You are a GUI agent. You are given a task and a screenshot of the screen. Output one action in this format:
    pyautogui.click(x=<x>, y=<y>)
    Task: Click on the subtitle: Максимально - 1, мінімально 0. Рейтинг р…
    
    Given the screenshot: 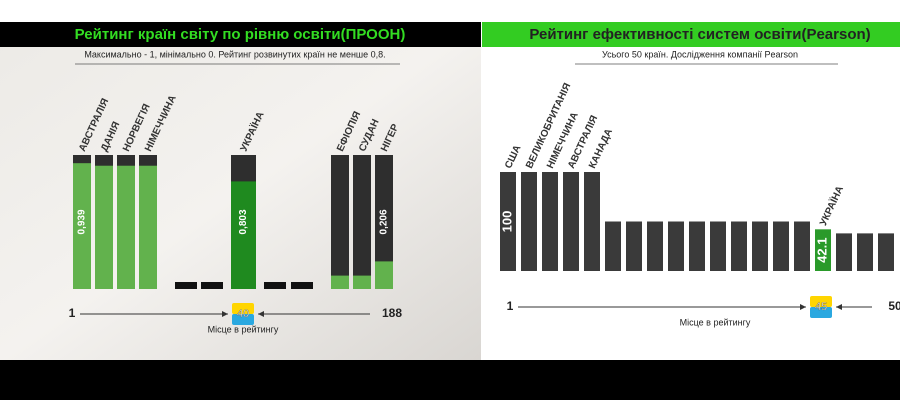 What is the action you would take?
    pyautogui.click(x=234, y=54)
    